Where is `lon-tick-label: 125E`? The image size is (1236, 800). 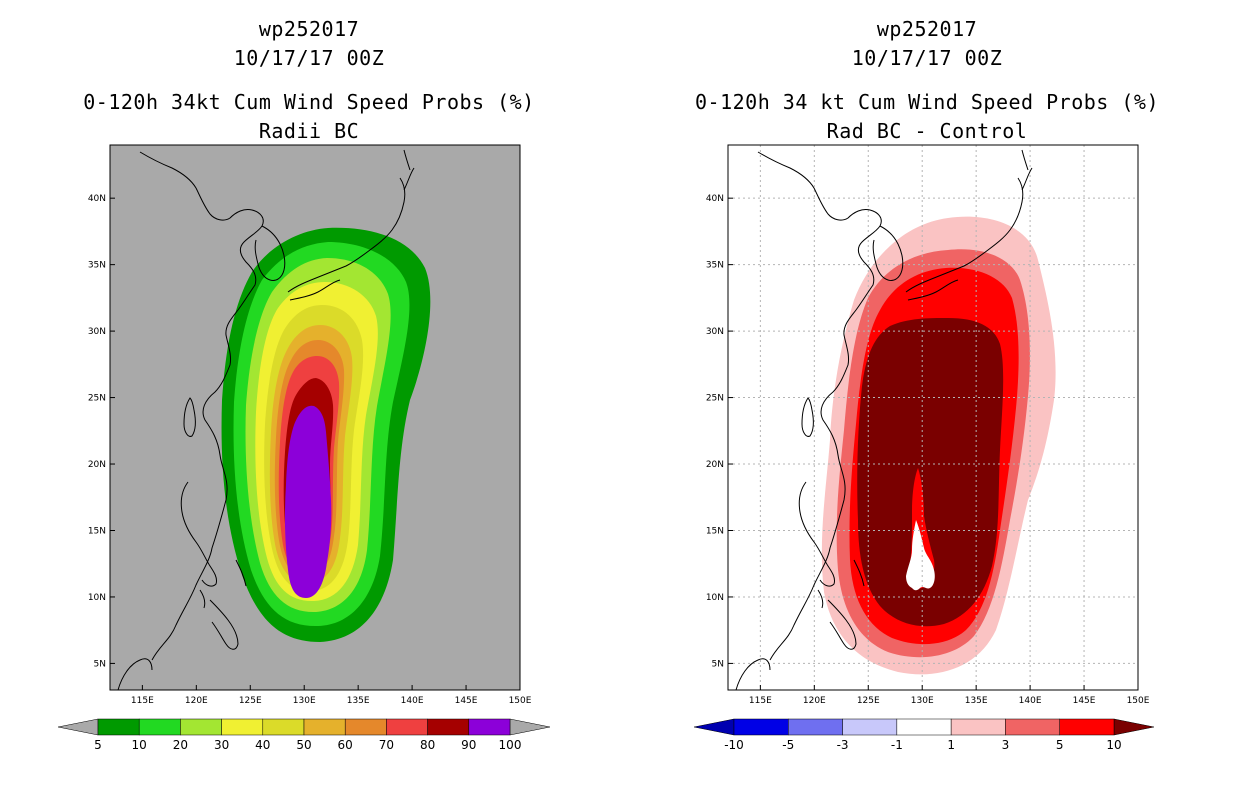
lon-tick-label: 125E is located at coordinates (868, 701).